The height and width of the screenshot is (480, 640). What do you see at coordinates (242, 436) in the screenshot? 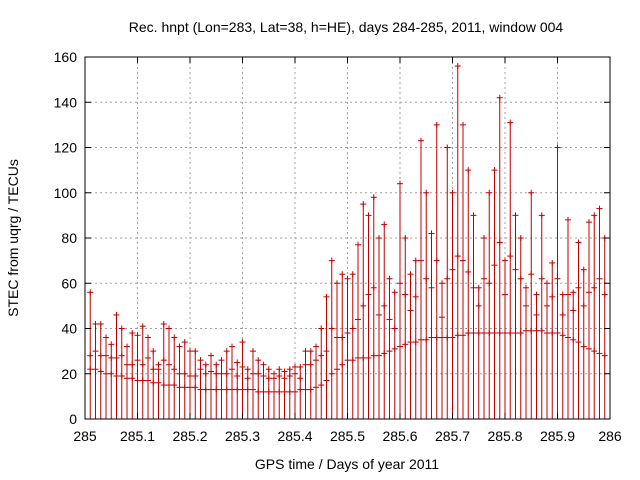
I see `x-tick-label: 285.3` at bounding box center [242, 436].